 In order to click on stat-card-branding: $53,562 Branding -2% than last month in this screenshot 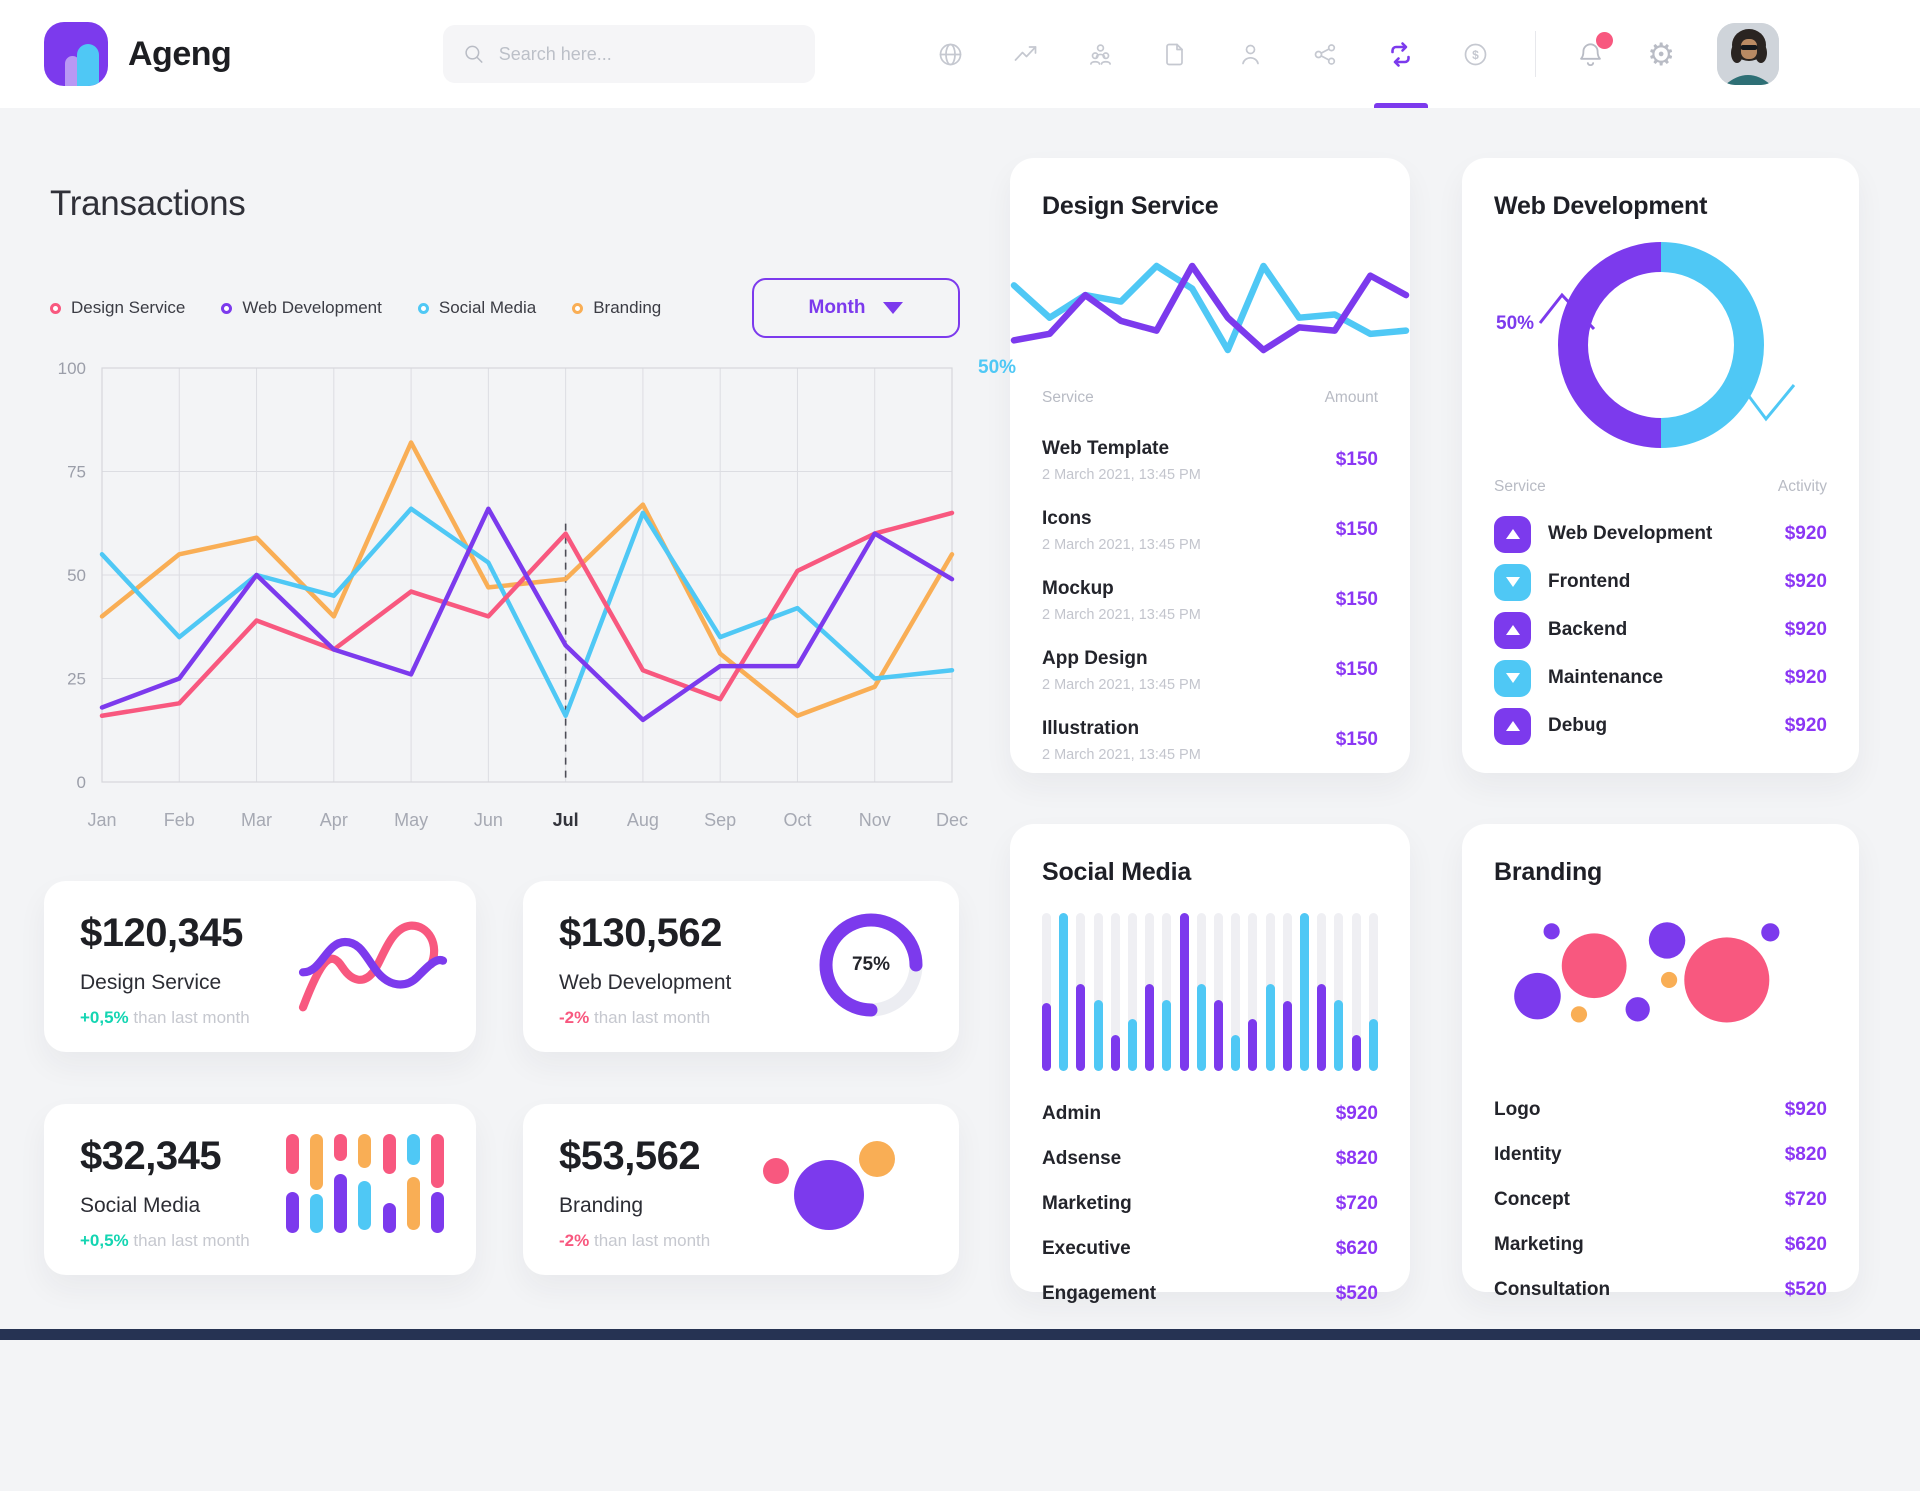, I will do `click(741, 1189)`.